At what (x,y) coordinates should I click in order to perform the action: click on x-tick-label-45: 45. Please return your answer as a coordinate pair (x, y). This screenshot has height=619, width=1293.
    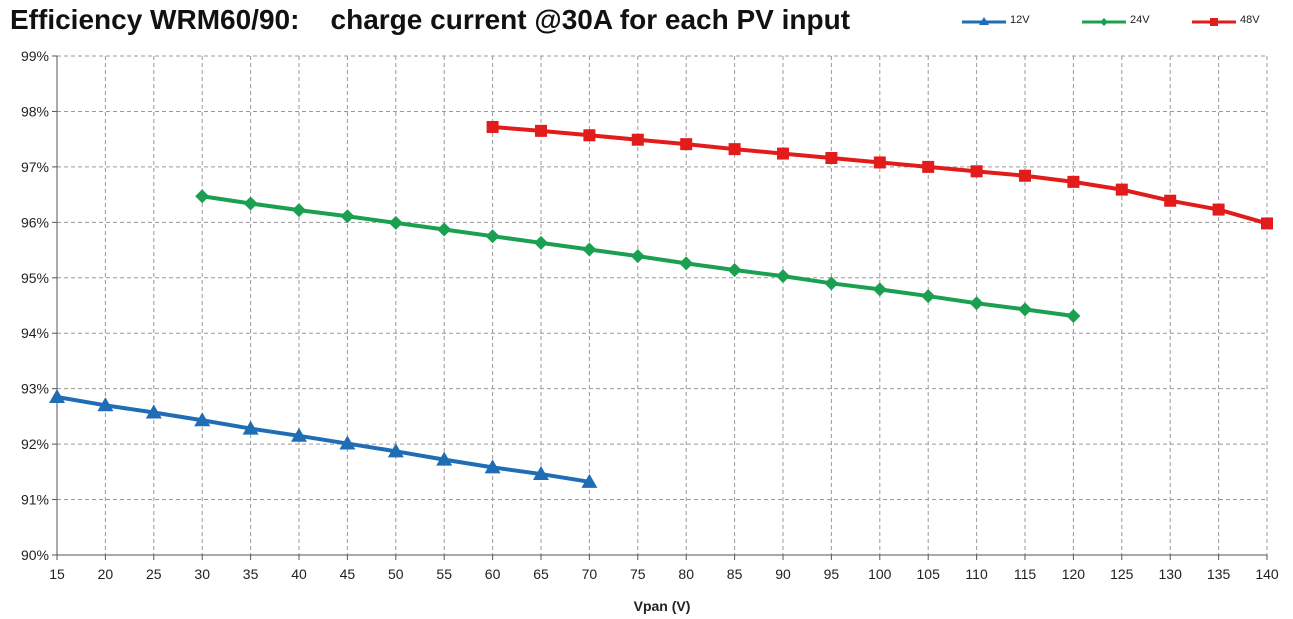
    Looking at the image, I should click on (348, 574).